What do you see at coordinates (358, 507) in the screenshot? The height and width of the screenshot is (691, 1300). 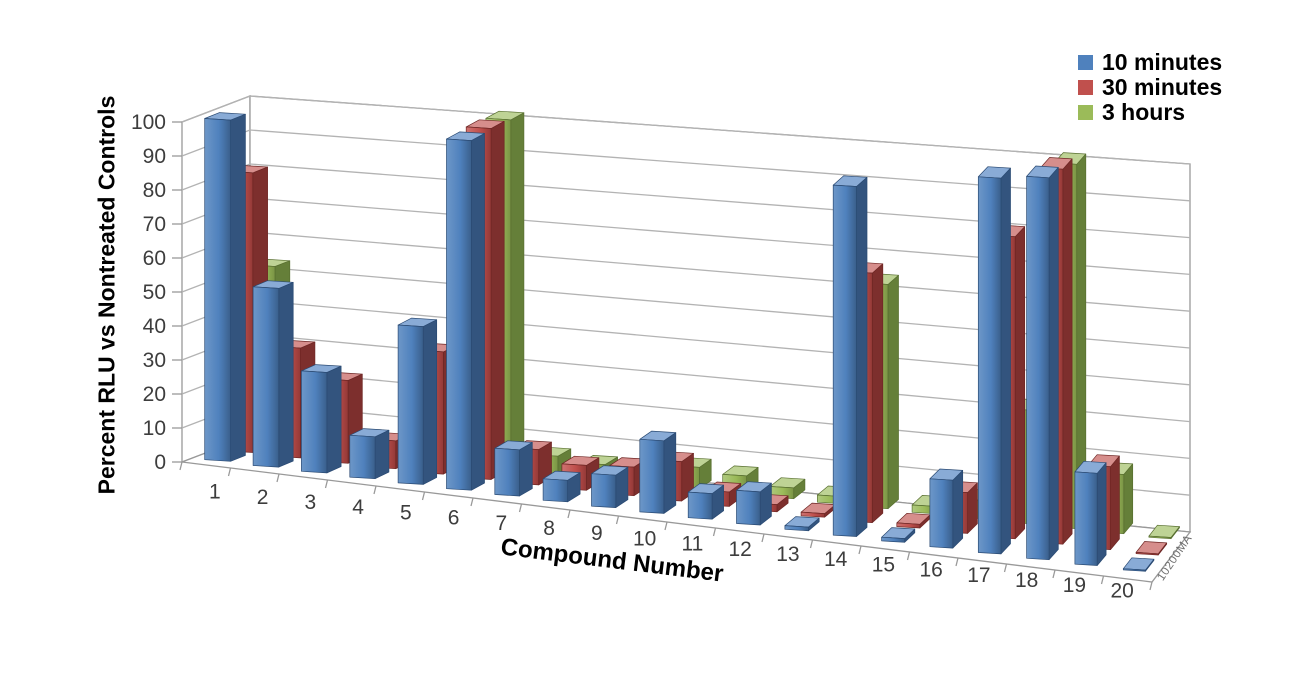 I see `x-tick-label: 4` at bounding box center [358, 507].